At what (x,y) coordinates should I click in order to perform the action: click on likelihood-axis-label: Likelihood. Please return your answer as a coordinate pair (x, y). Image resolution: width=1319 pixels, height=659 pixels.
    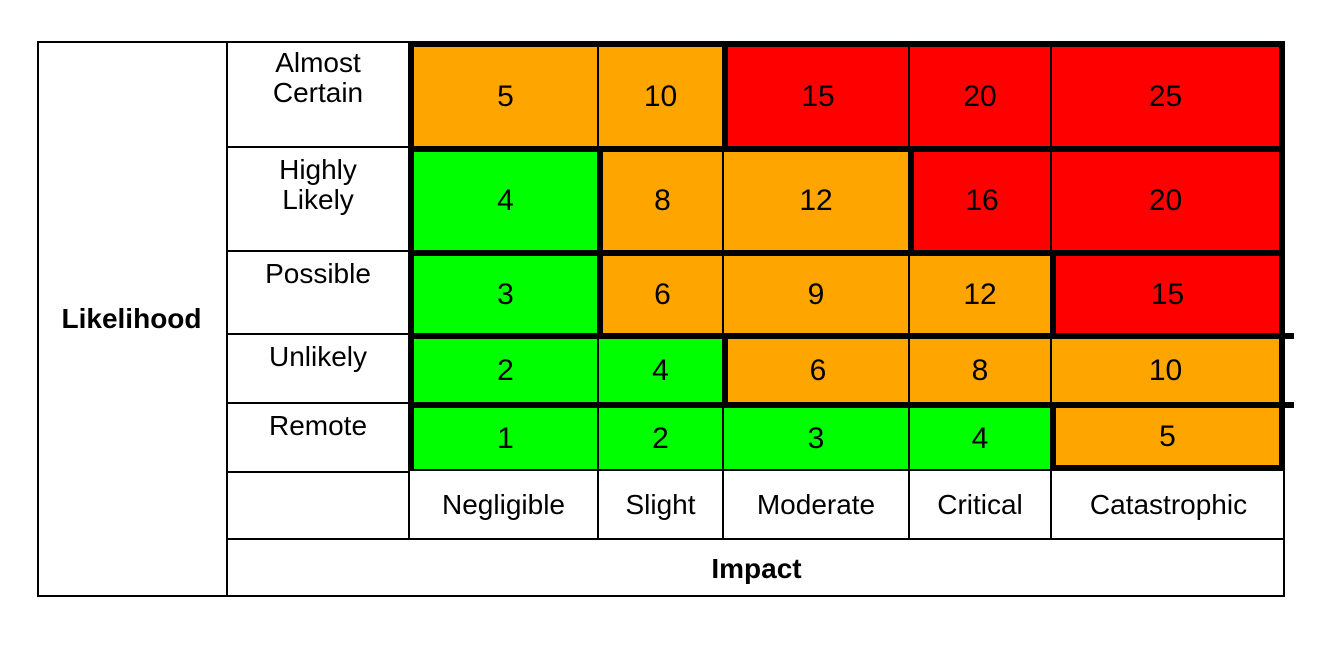
    Looking at the image, I should click on (132, 319).